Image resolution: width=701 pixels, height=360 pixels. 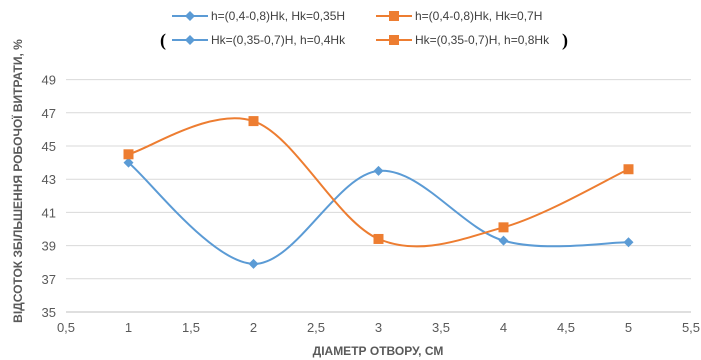 What do you see at coordinates (128, 327) in the screenshot?
I see `x-tick-label: 1` at bounding box center [128, 327].